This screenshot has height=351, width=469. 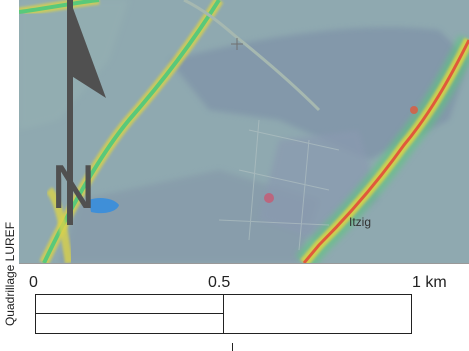 What do you see at coordinates (429, 282) in the screenshot?
I see `scale-label-end: 1 km` at bounding box center [429, 282].